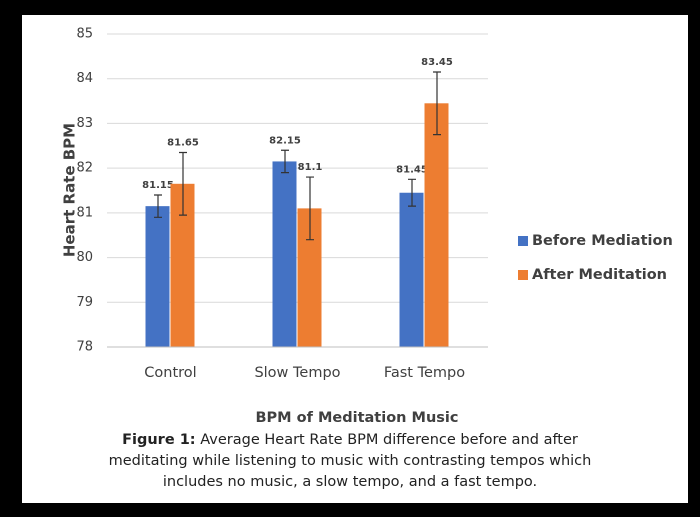  What do you see at coordinates (285, 140) in the screenshot?
I see `data-label: 82.15` at bounding box center [285, 140].